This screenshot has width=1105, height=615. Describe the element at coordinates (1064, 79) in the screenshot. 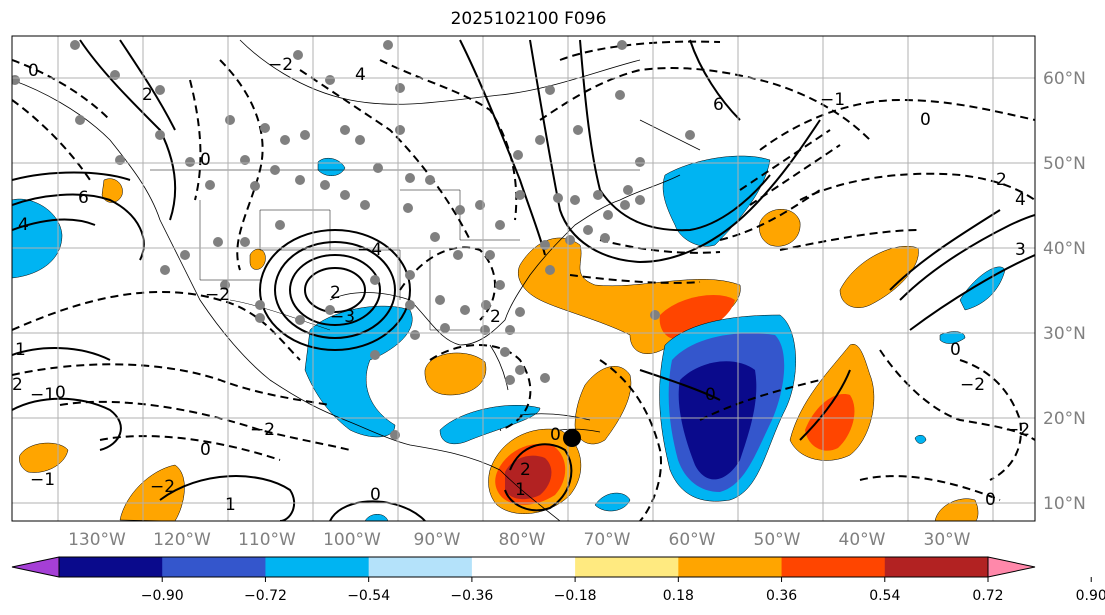

I see `lat-label: 60°N` at that location.